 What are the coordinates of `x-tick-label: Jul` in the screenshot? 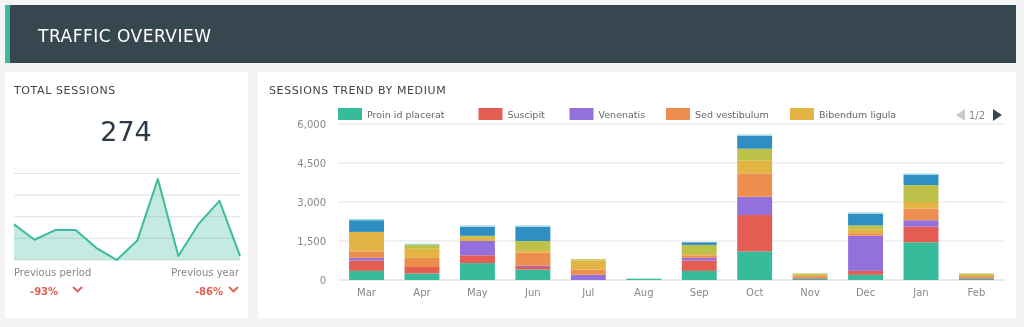 It's located at (588, 292).